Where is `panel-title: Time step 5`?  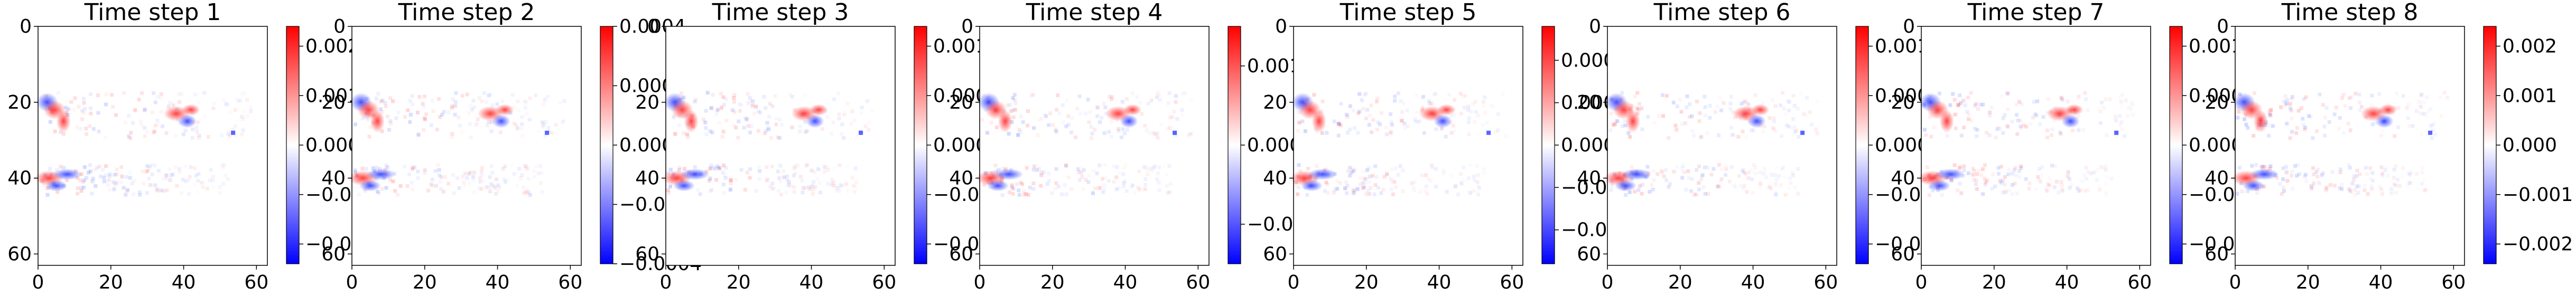 panel-title: Time step 5 is located at coordinates (1408, 13).